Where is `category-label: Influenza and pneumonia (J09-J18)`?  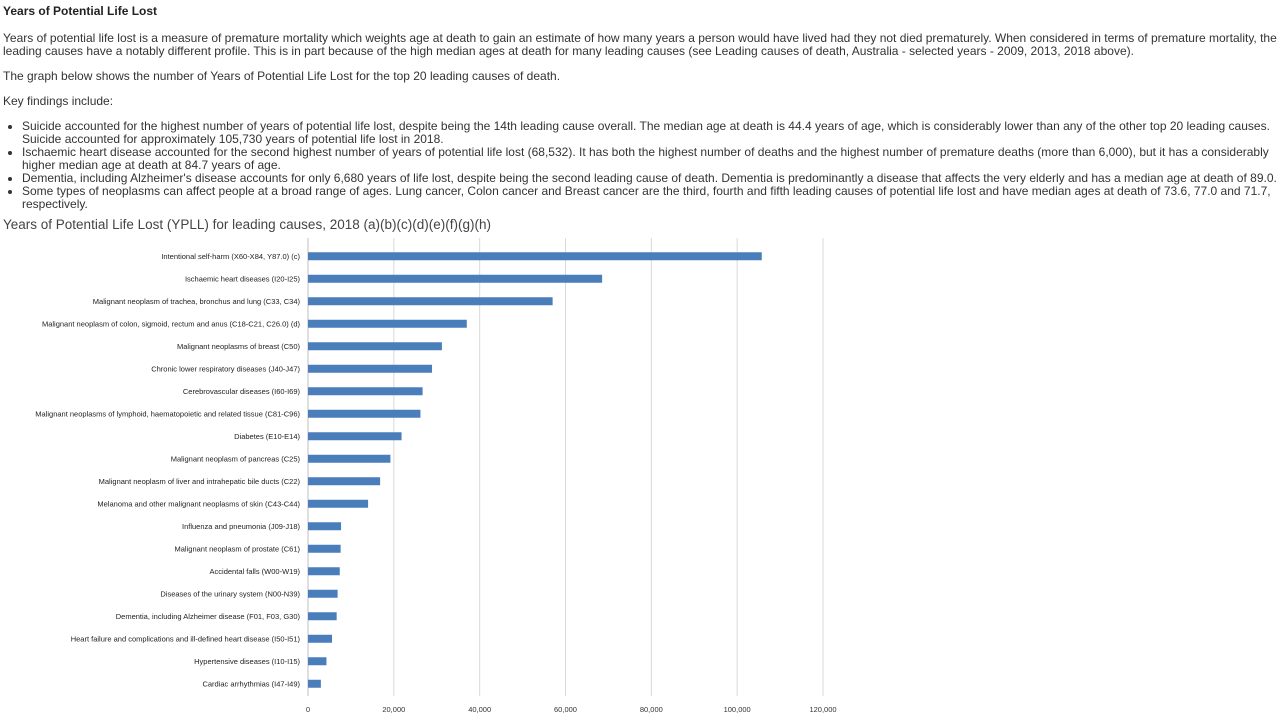 category-label: Influenza and pneumonia (J09-J18) is located at coordinates (241, 526).